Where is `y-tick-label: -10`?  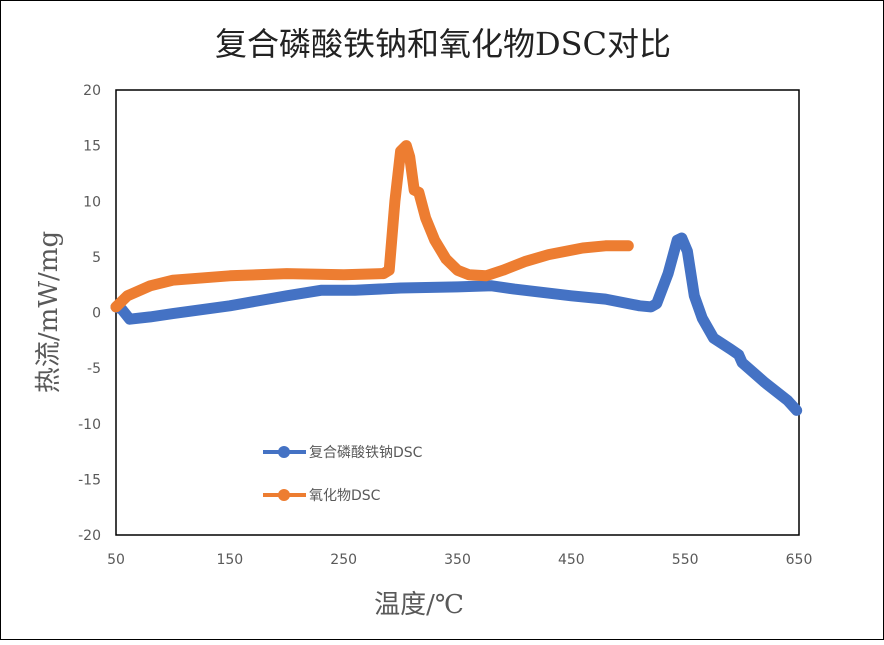
y-tick-label: -10 is located at coordinates (89, 425).